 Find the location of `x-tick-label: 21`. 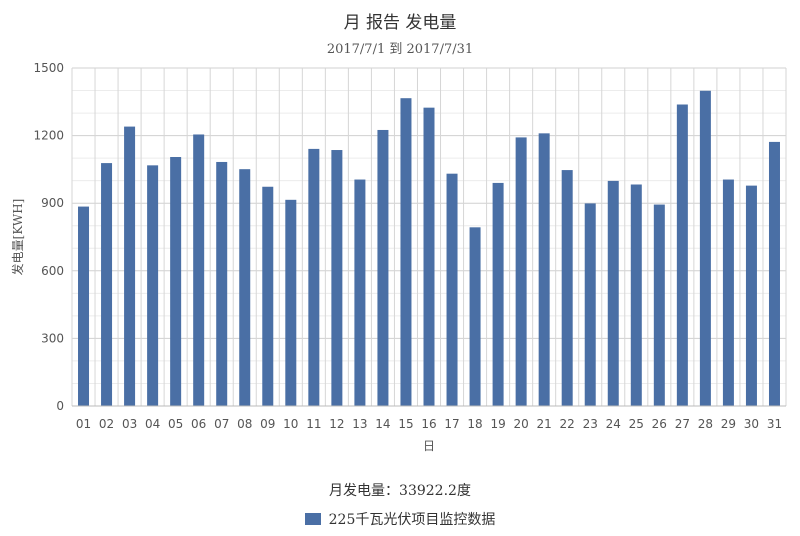

x-tick-label: 21 is located at coordinates (544, 424).